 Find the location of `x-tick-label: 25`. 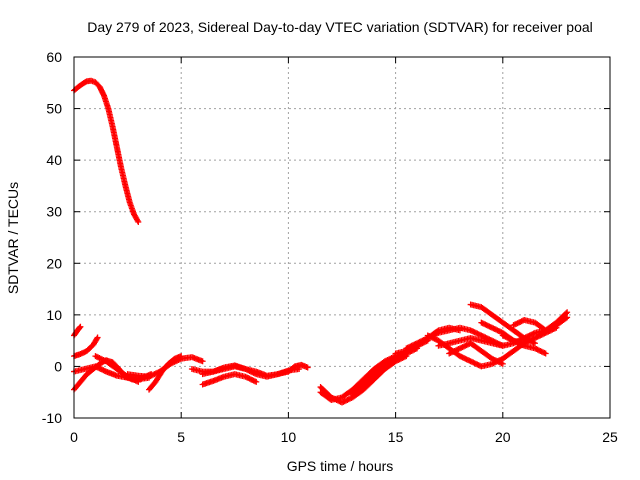

x-tick-label: 25 is located at coordinates (610, 437).